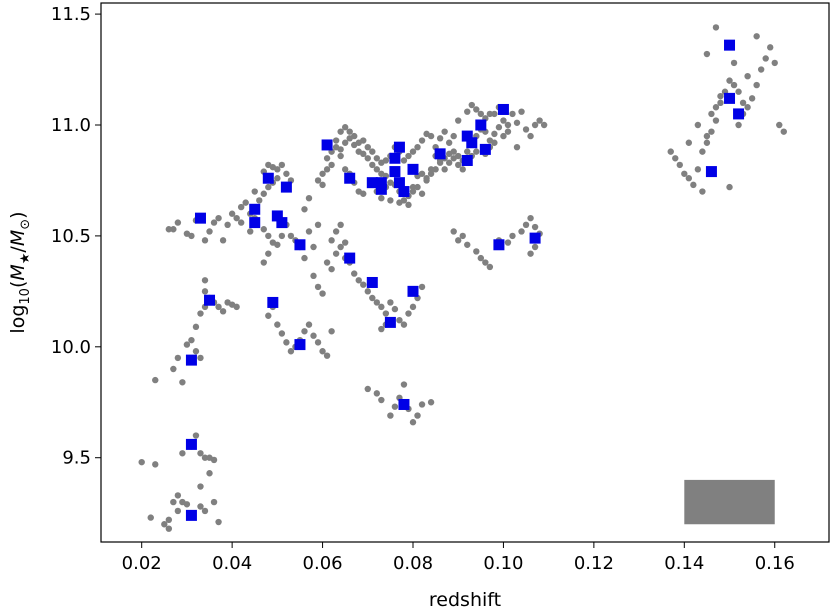  Describe the element at coordinates (71, 236) in the screenshot. I see `y-tick-label: 10.5` at that location.